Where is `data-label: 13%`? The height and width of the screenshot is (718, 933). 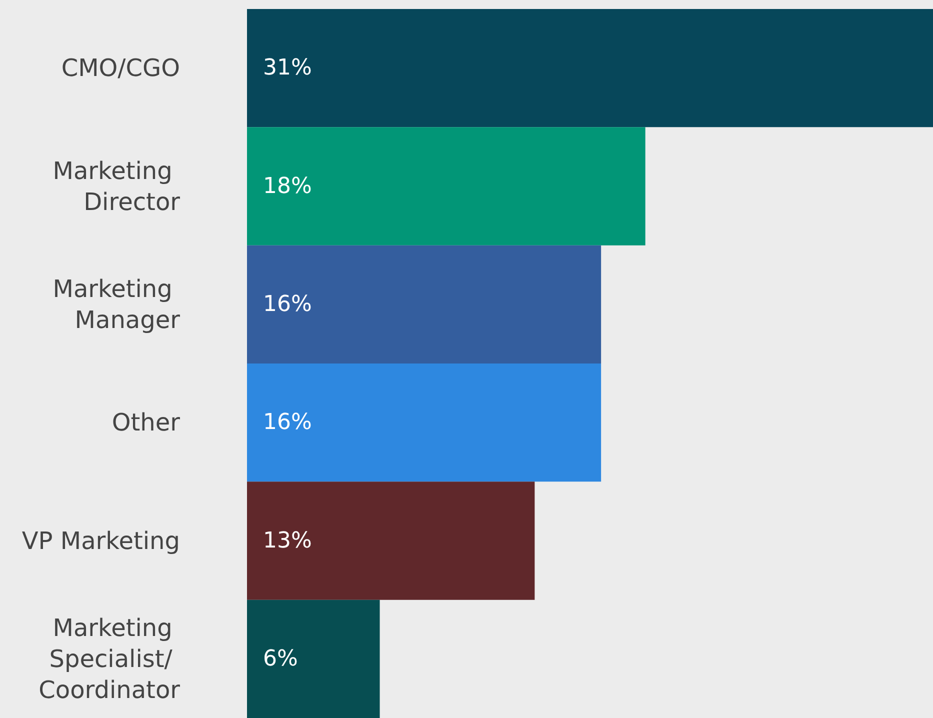
data-label: 13% is located at coordinates (287, 541).